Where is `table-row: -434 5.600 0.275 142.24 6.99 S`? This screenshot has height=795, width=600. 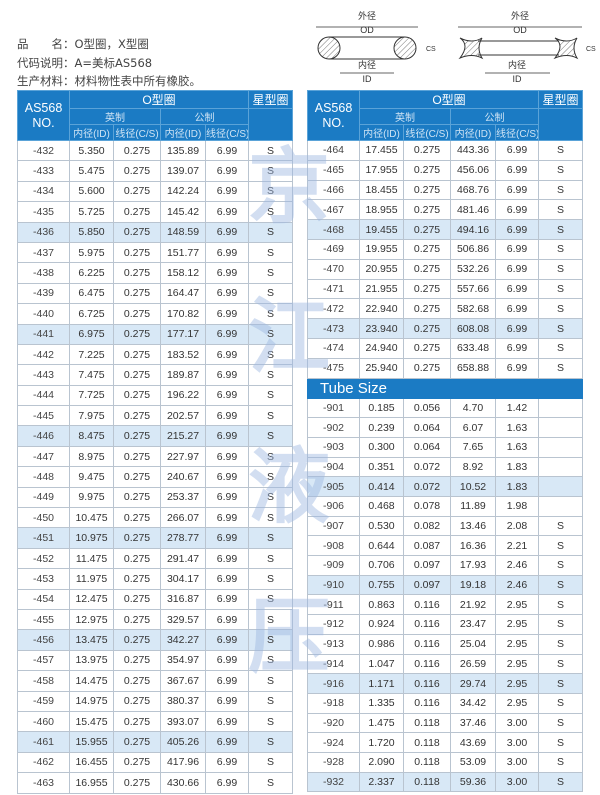 table-row: -434 5.600 0.275 142.24 6.99 S is located at coordinates (155, 191).